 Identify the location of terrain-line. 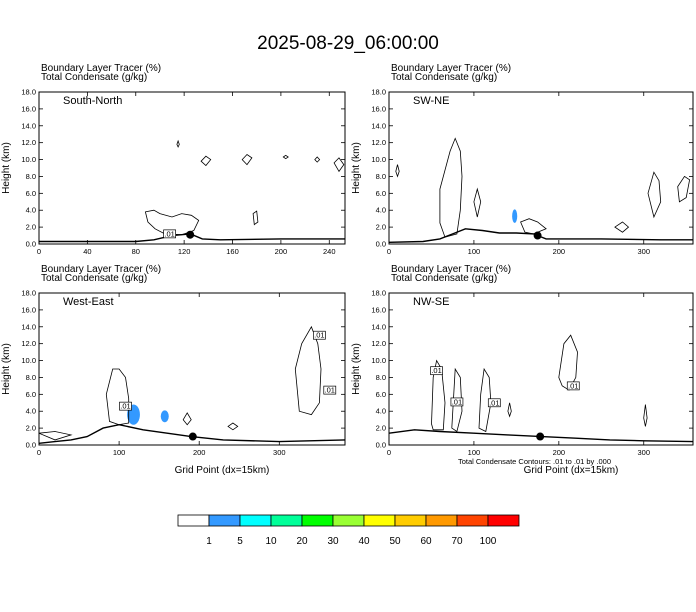
(541, 436).